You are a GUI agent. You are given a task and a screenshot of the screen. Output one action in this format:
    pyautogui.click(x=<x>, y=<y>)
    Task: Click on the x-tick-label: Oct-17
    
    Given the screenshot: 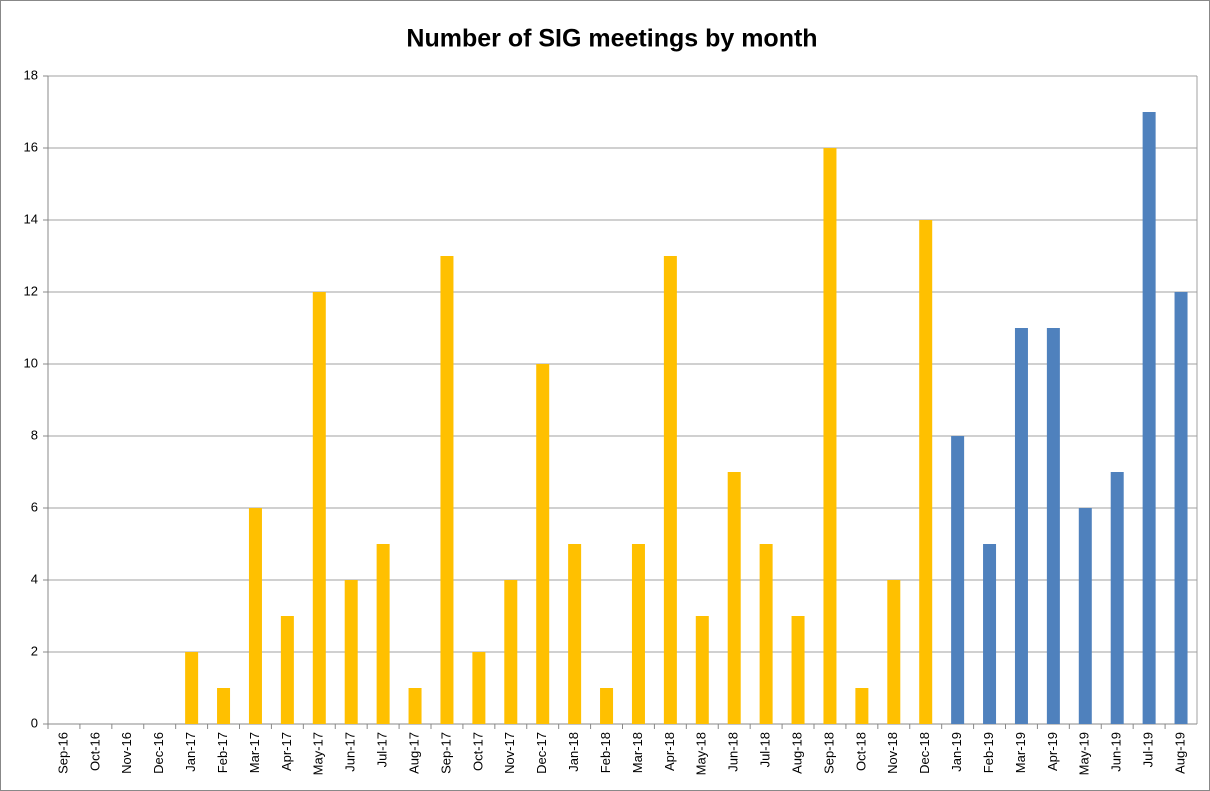 What is the action you would take?
    pyautogui.click(x=477, y=751)
    